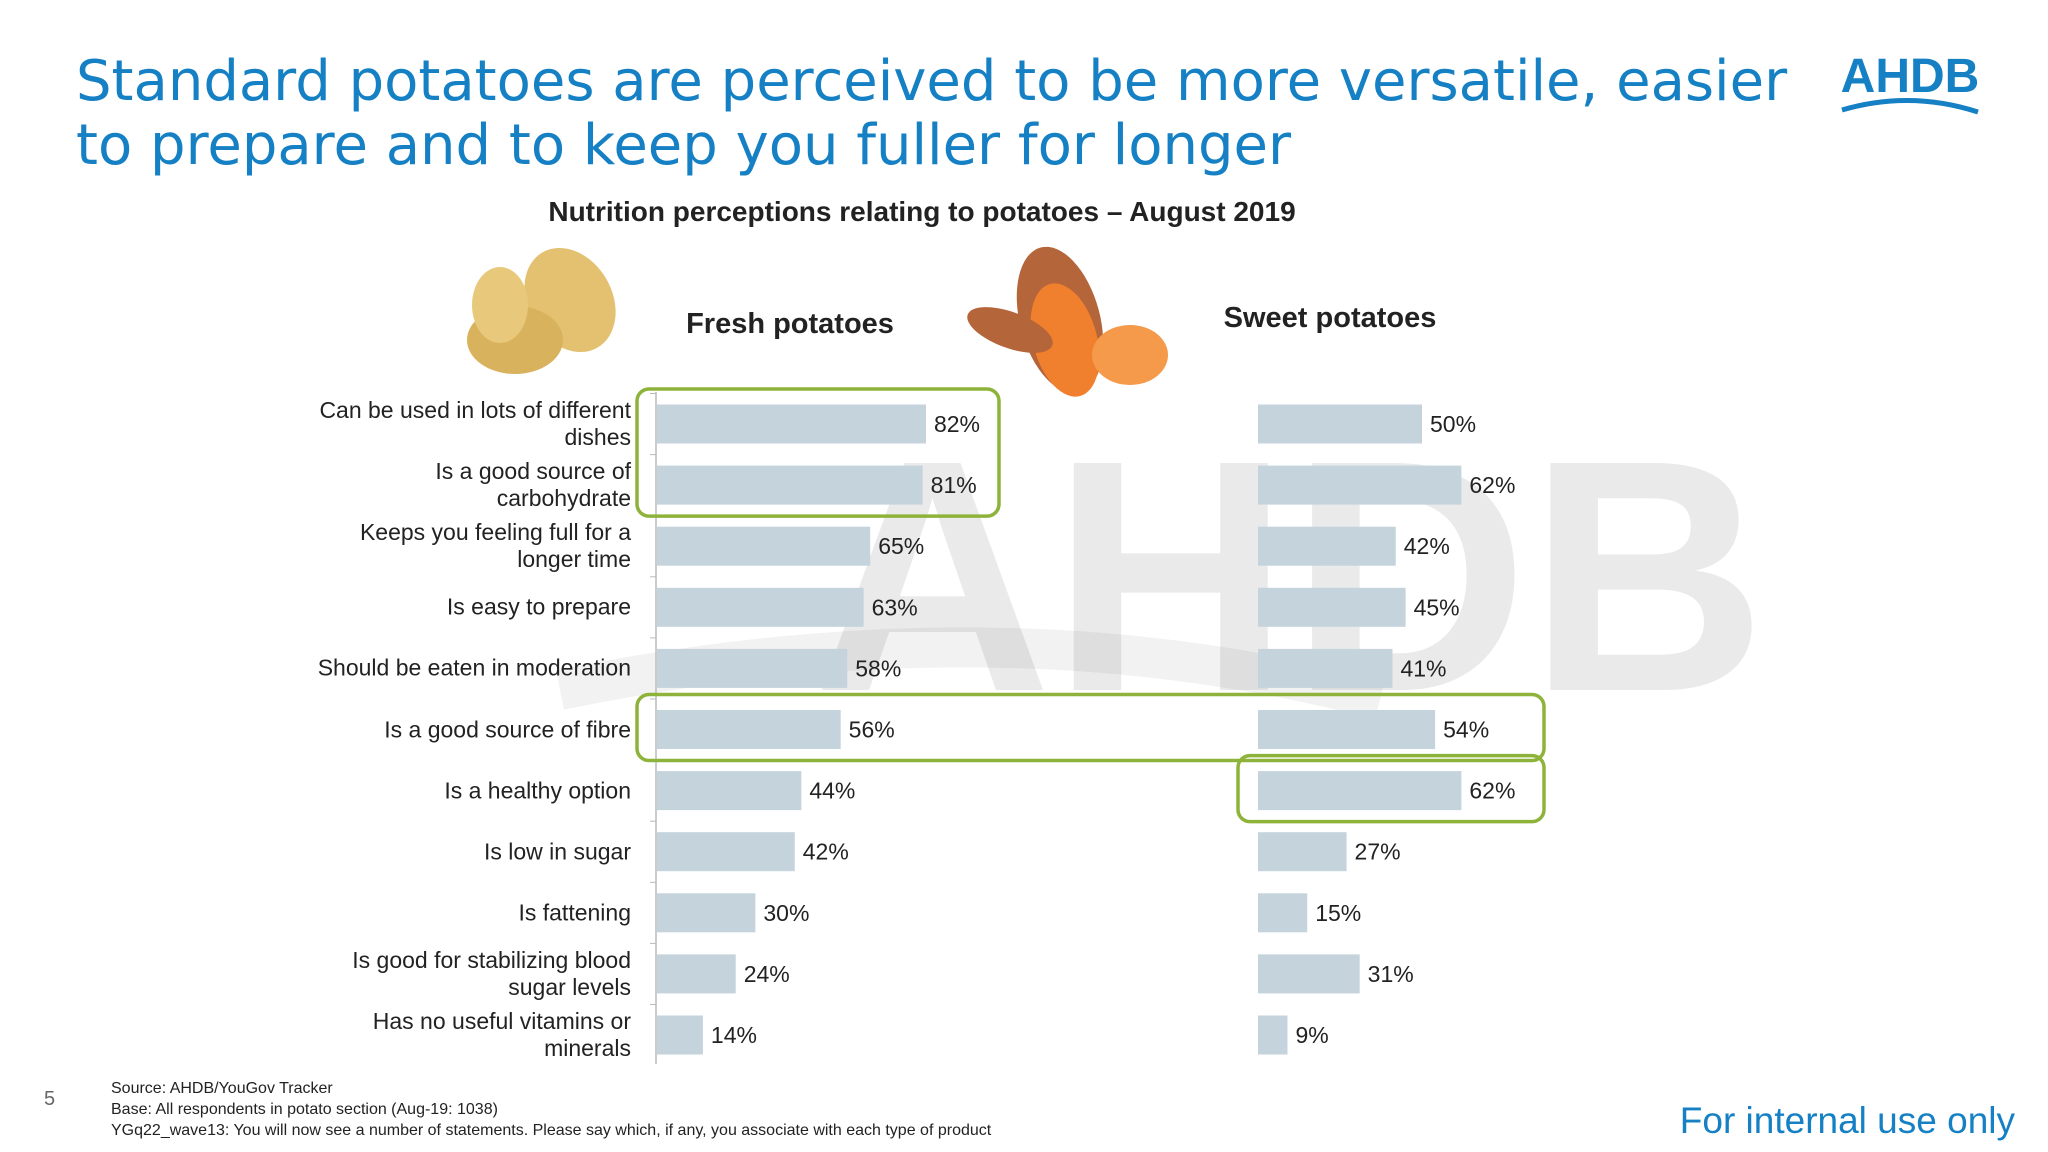 This screenshot has height=1152, width=2048. What do you see at coordinates (901, 546) in the screenshot?
I see `value-label: 65%` at bounding box center [901, 546].